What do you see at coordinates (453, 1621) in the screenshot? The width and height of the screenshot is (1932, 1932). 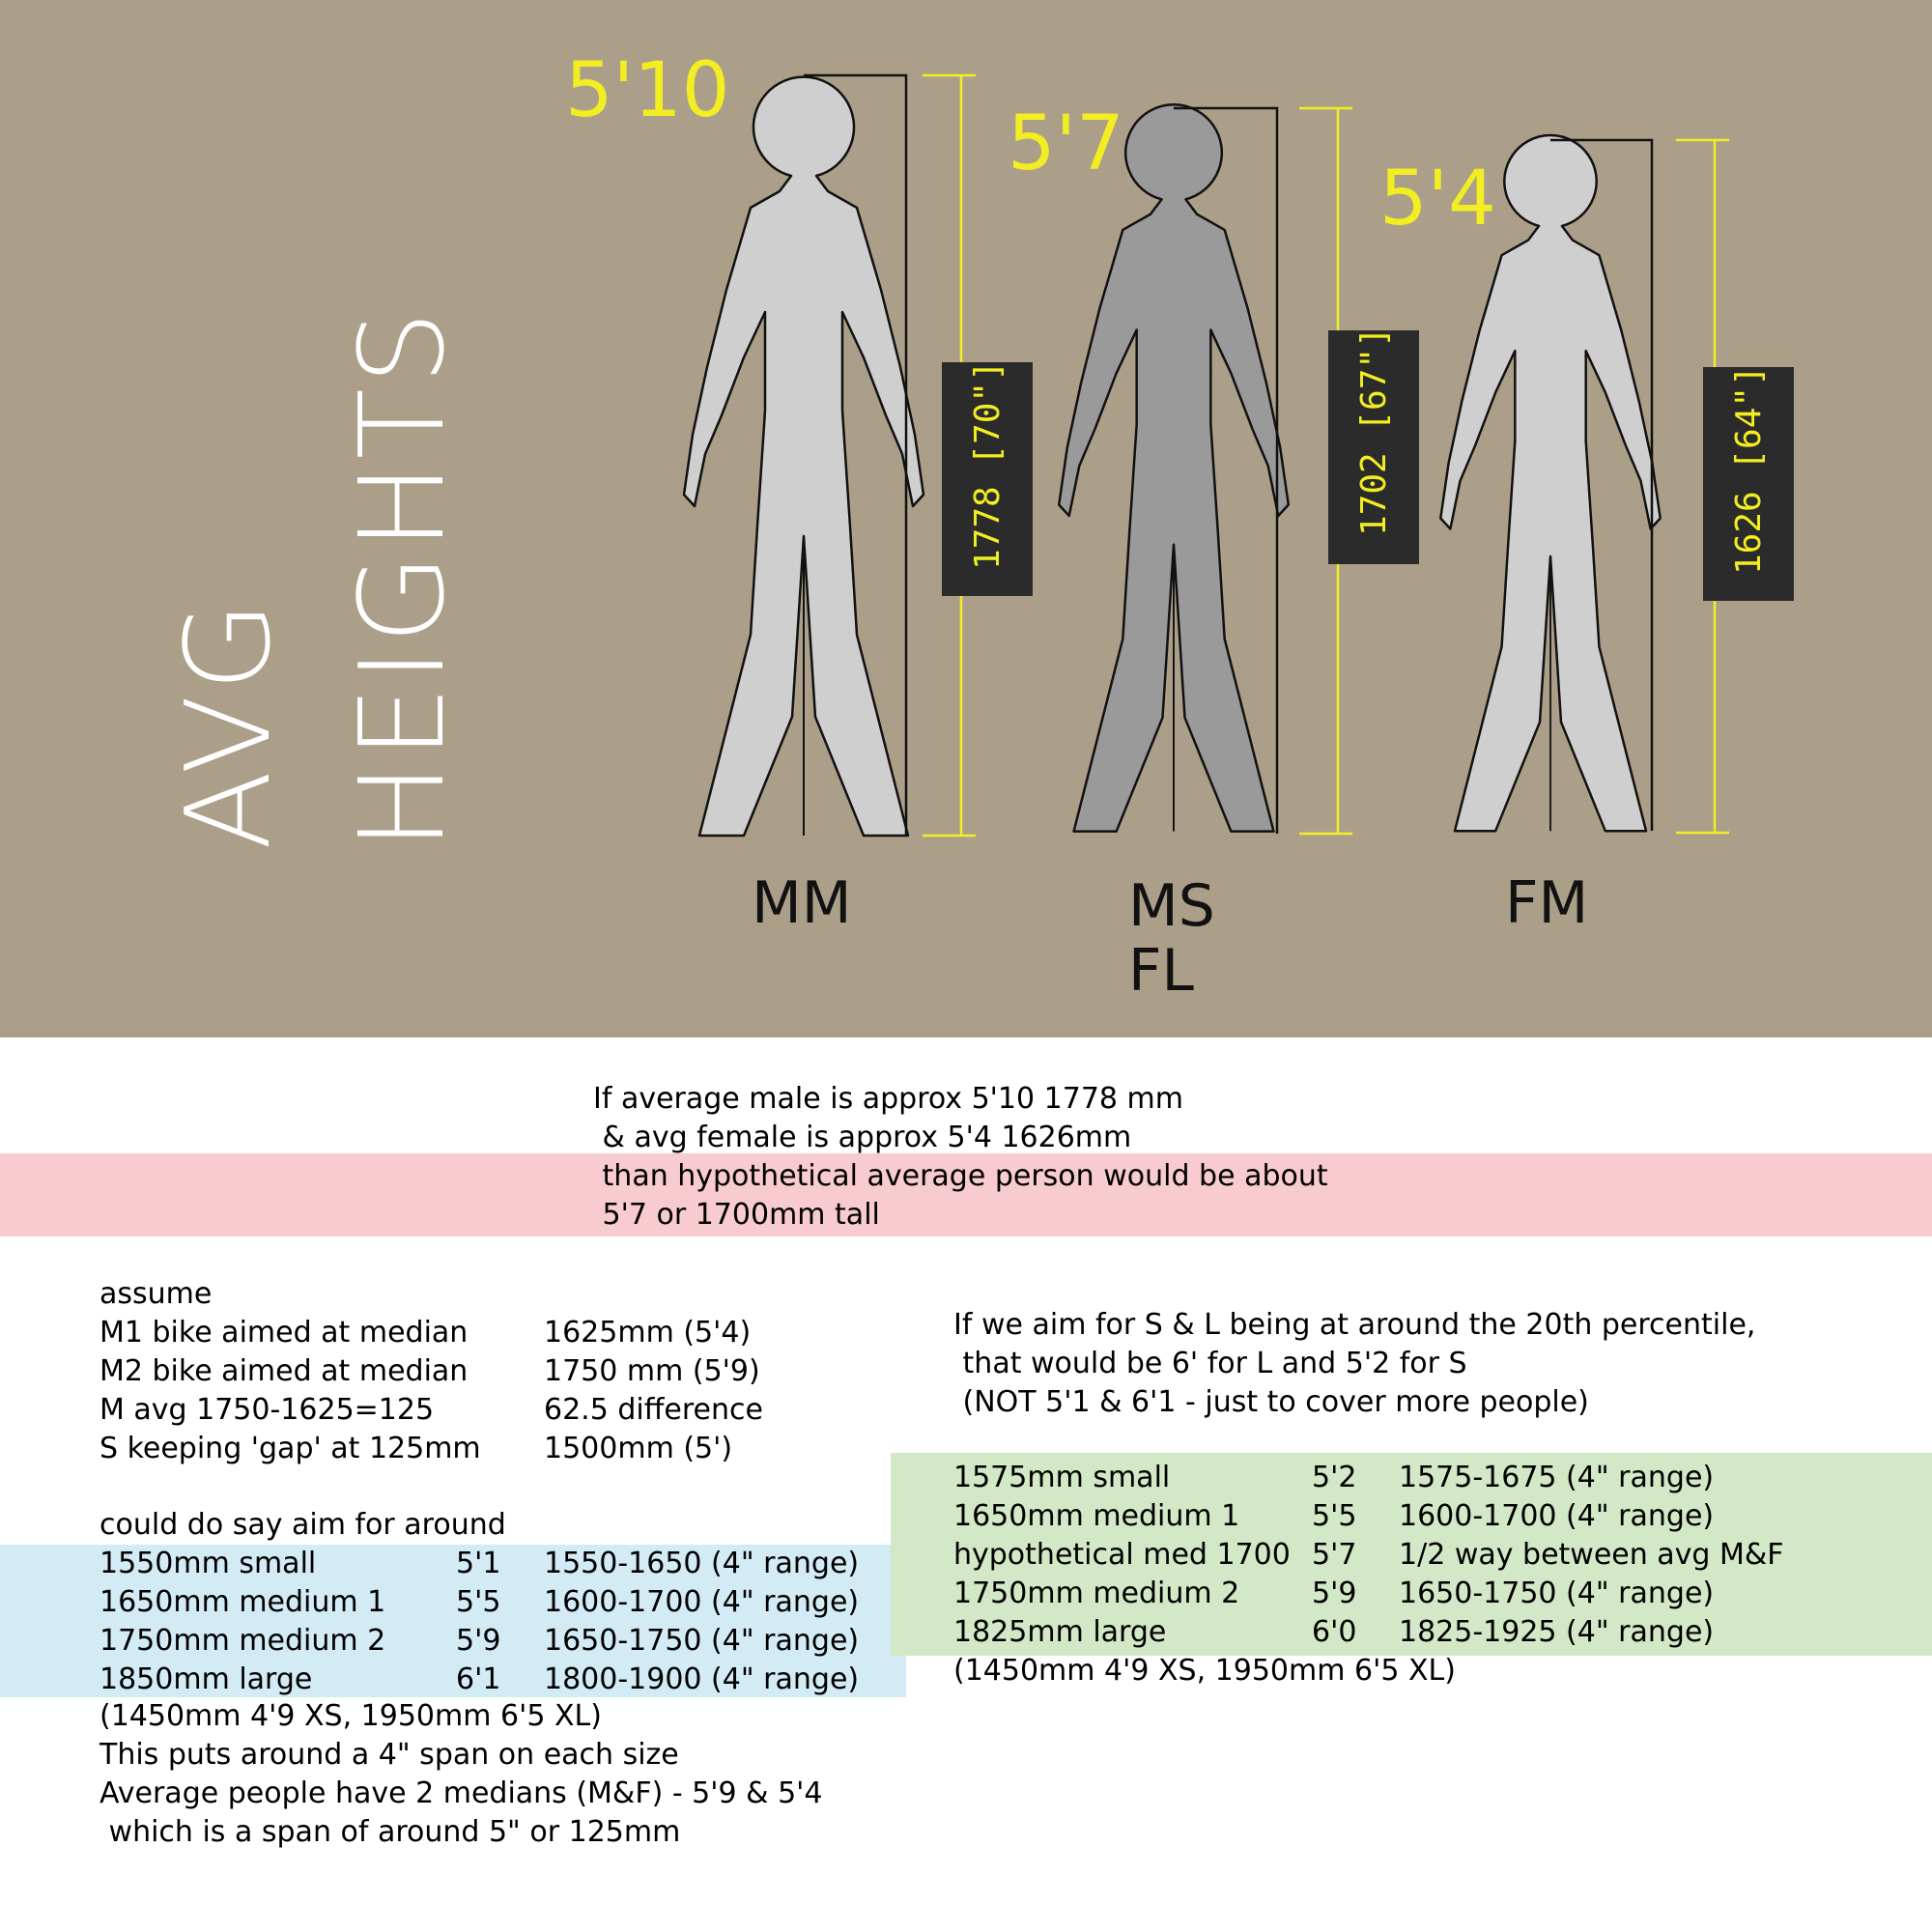 I see `blue-highlight-band` at bounding box center [453, 1621].